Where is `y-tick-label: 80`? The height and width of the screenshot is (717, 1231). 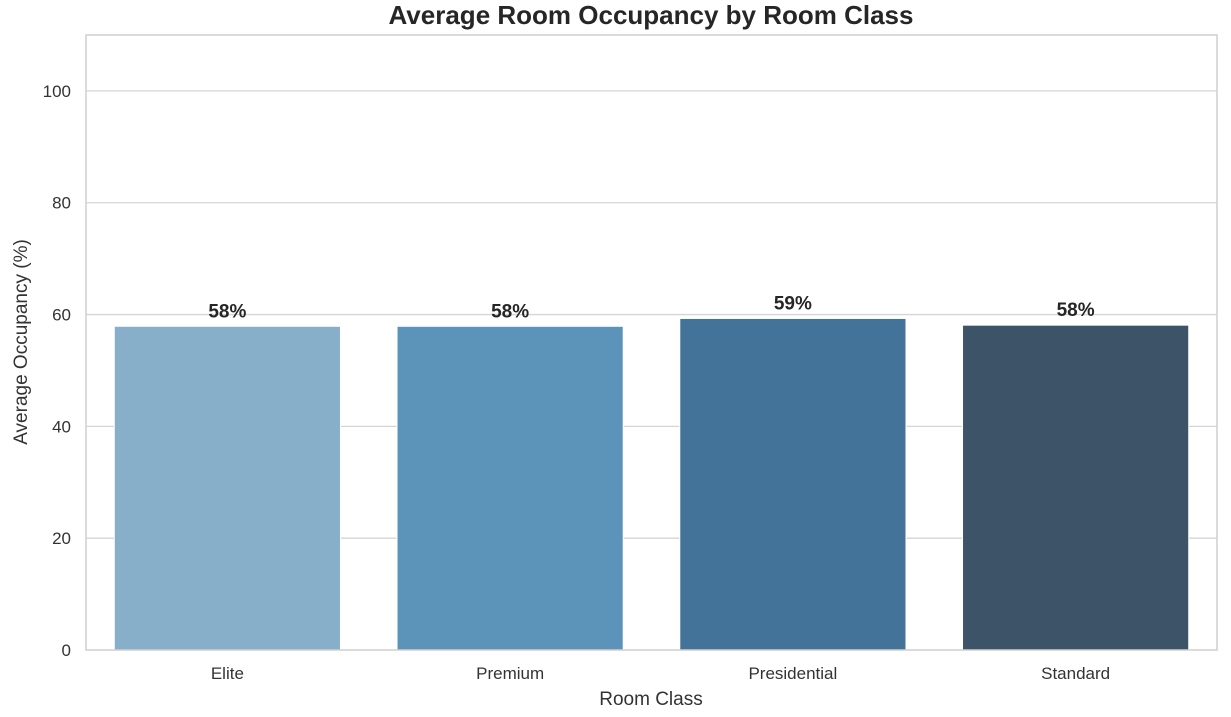 y-tick-label: 80 is located at coordinates (61, 203).